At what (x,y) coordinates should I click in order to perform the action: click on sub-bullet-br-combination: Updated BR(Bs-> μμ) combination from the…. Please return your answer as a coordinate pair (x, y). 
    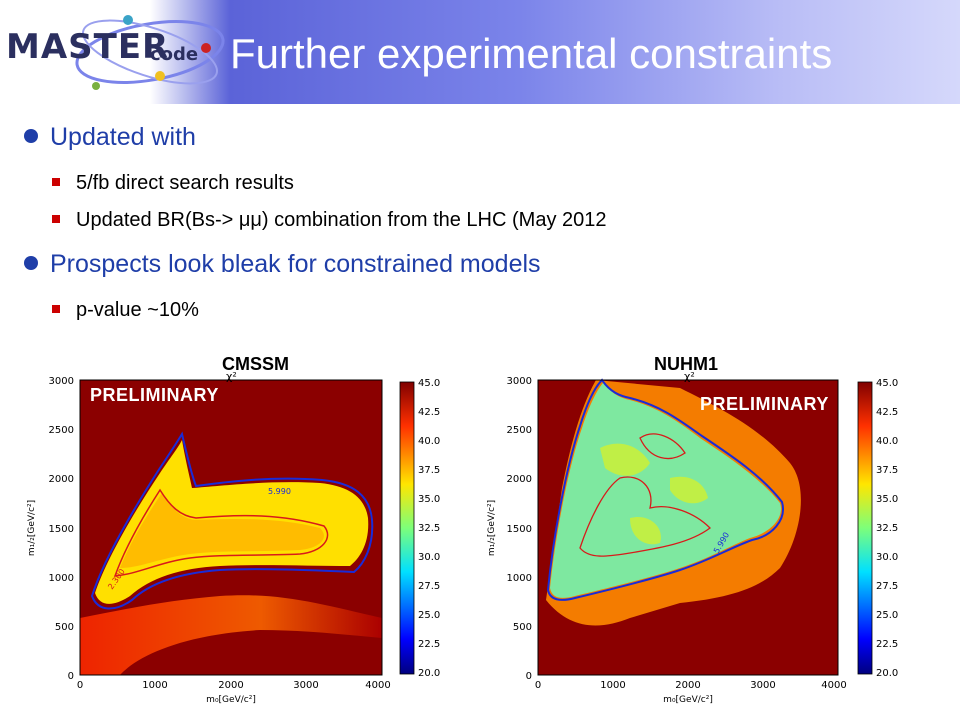
    Looking at the image, I should click on (329, 220).